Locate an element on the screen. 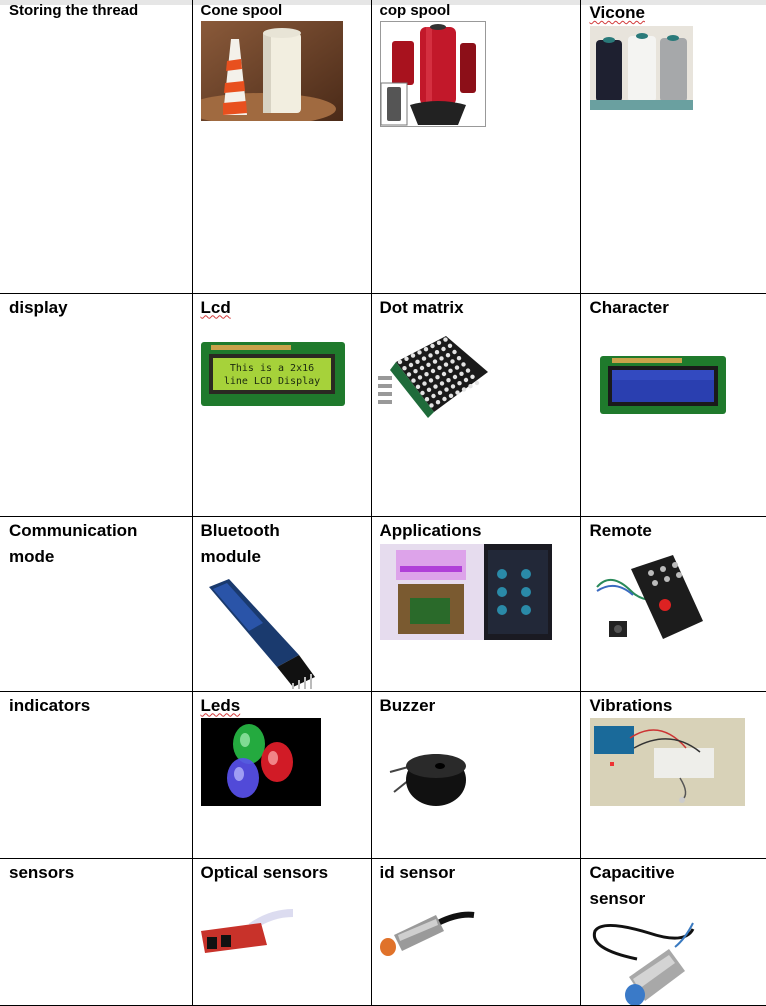 The width and height of the screenshot is (766, 1006). optical-sensor-image is located at coordinates (248, 944).